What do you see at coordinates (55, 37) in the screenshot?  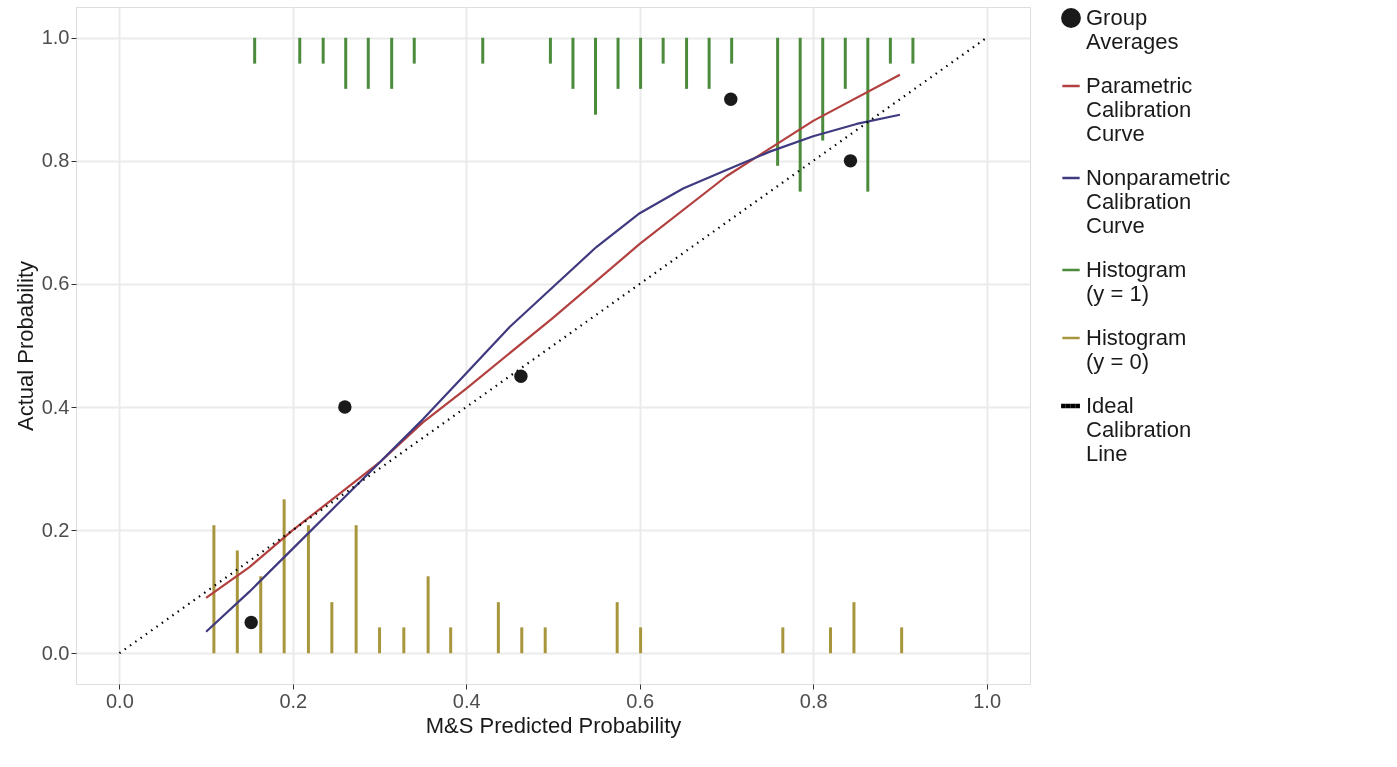 I see `y-tick-label: 1.0` at bounding box center [55, 37].